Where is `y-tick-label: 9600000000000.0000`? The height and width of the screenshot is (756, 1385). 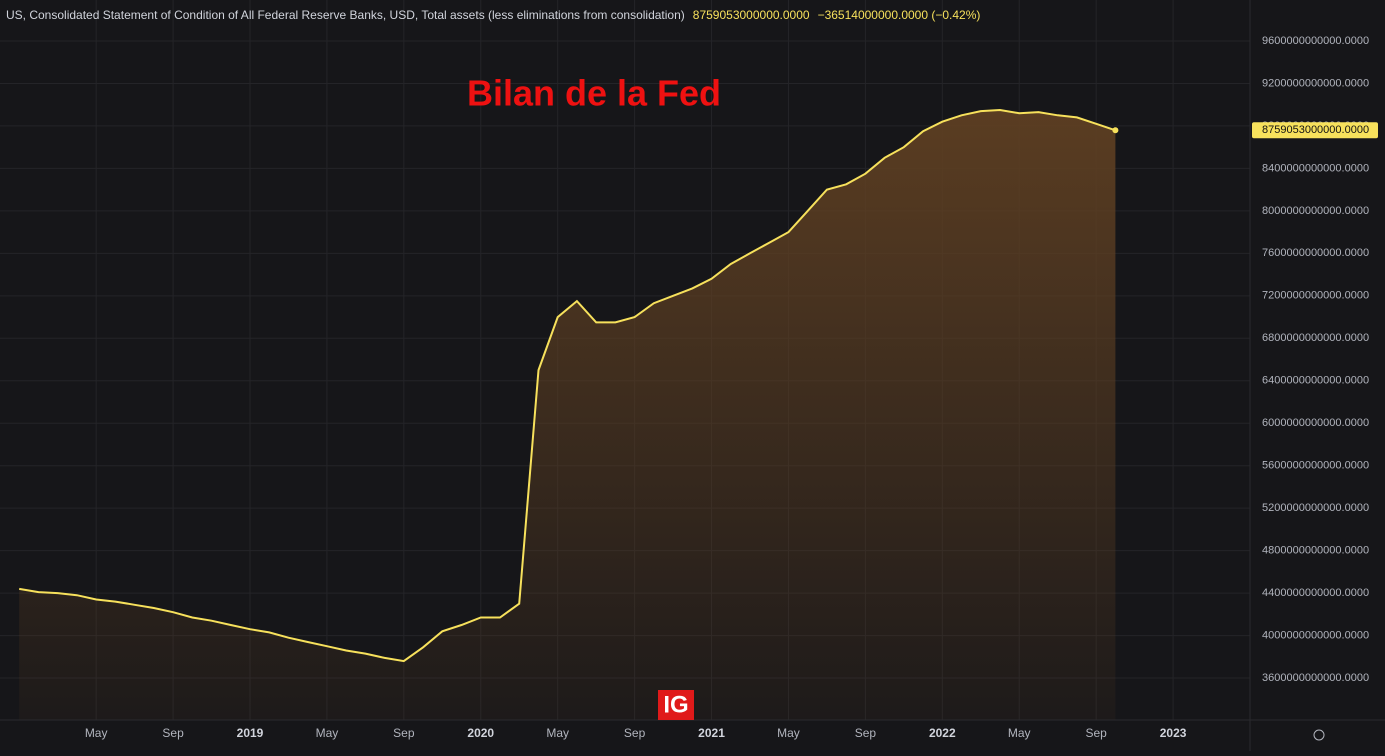 y-tick-label: 9600000000000.0000 is located at coordinates (1315, 41).